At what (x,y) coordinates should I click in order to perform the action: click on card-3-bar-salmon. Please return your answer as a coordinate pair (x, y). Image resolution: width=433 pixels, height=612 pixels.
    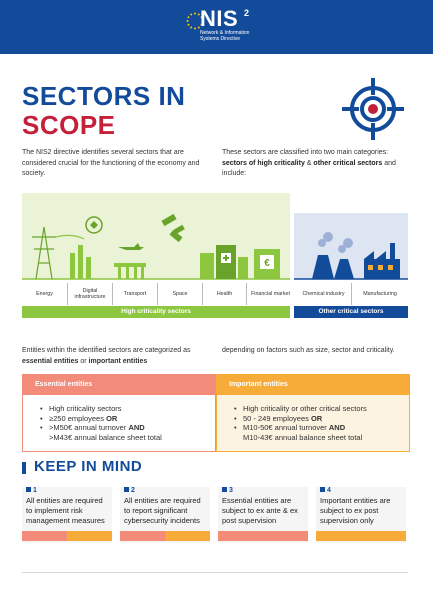
    Looking at the image, I should click on (263, 536).